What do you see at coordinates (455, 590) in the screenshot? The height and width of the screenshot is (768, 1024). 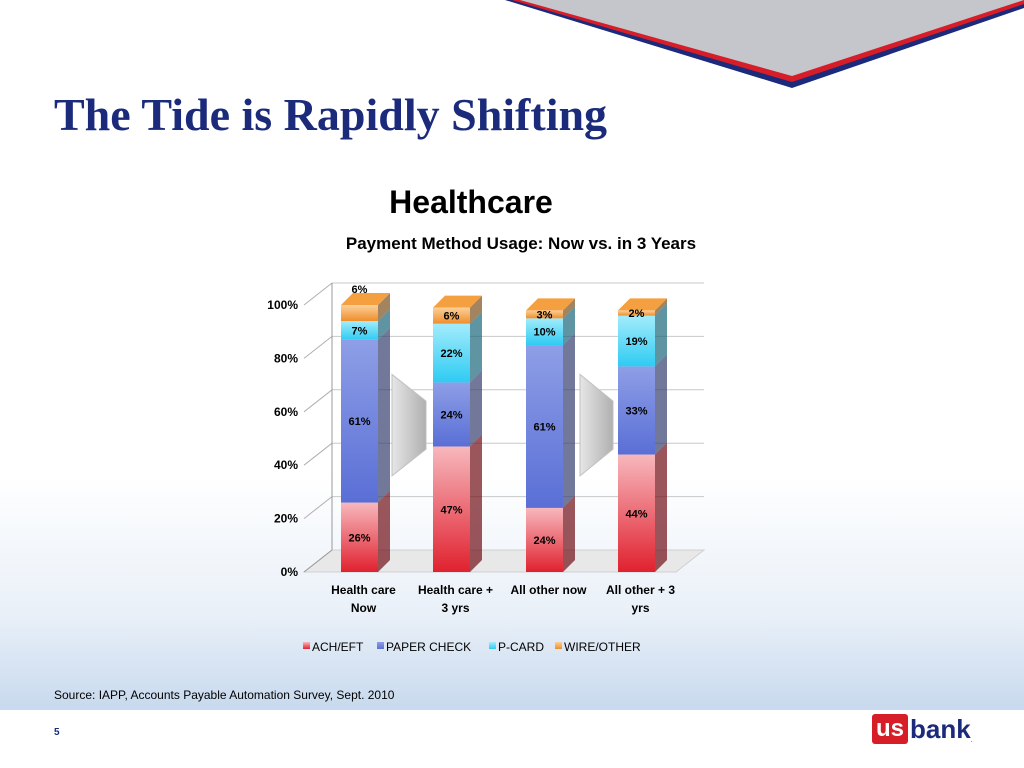 I see `x-tick-label: Health care +` at bounding box center [455, 590].